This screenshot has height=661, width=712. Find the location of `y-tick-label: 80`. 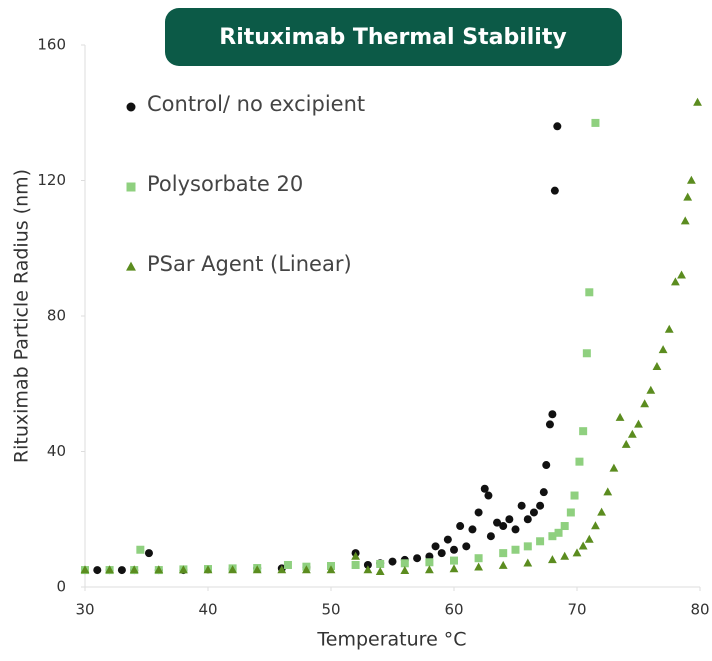

y-tick-label: 80 is located at coordinates (56, 316).